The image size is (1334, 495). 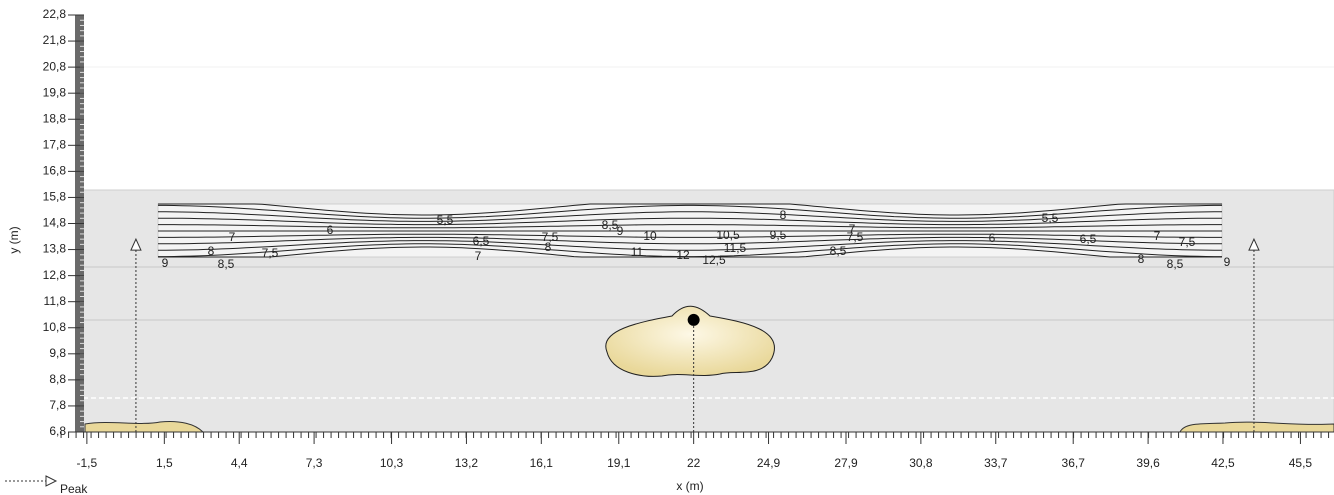 I want to click on y-tick-label: 12,8, so click(x=55, y=275).